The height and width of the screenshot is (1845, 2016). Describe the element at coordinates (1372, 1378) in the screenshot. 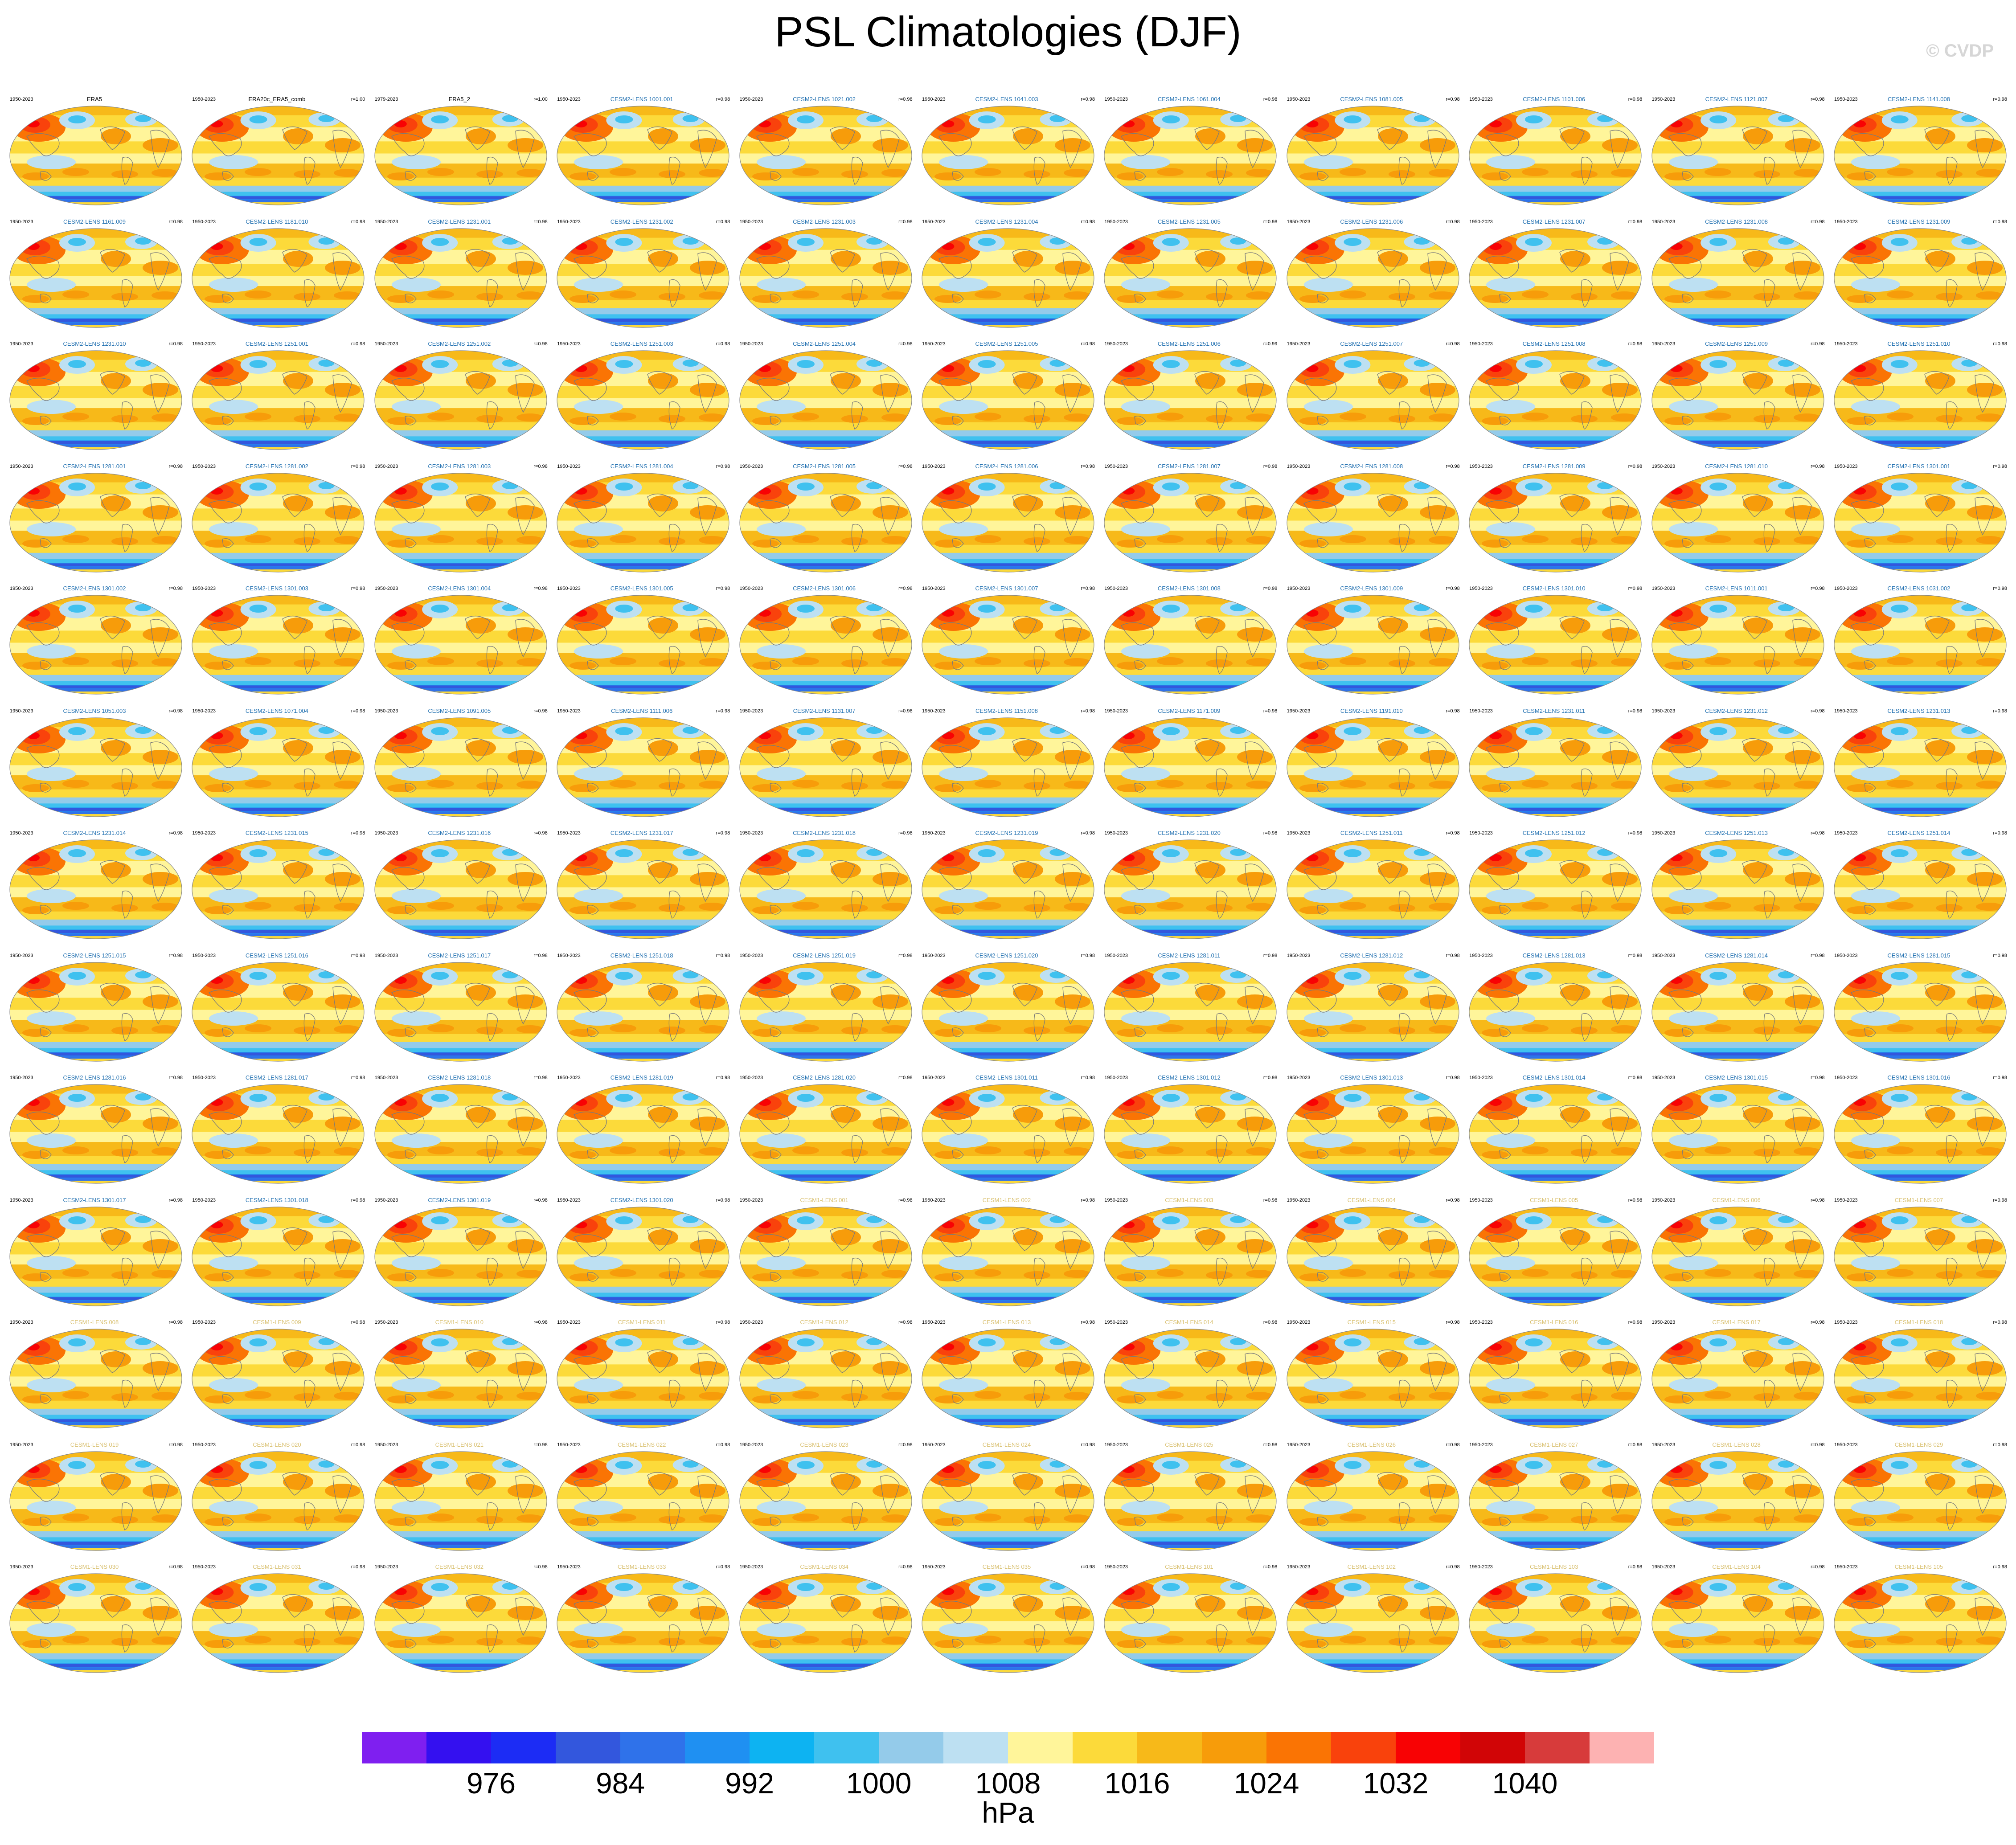

I see `map-panel: 1950-2023 CESM1-LENS 015 r=0.98` at that location.